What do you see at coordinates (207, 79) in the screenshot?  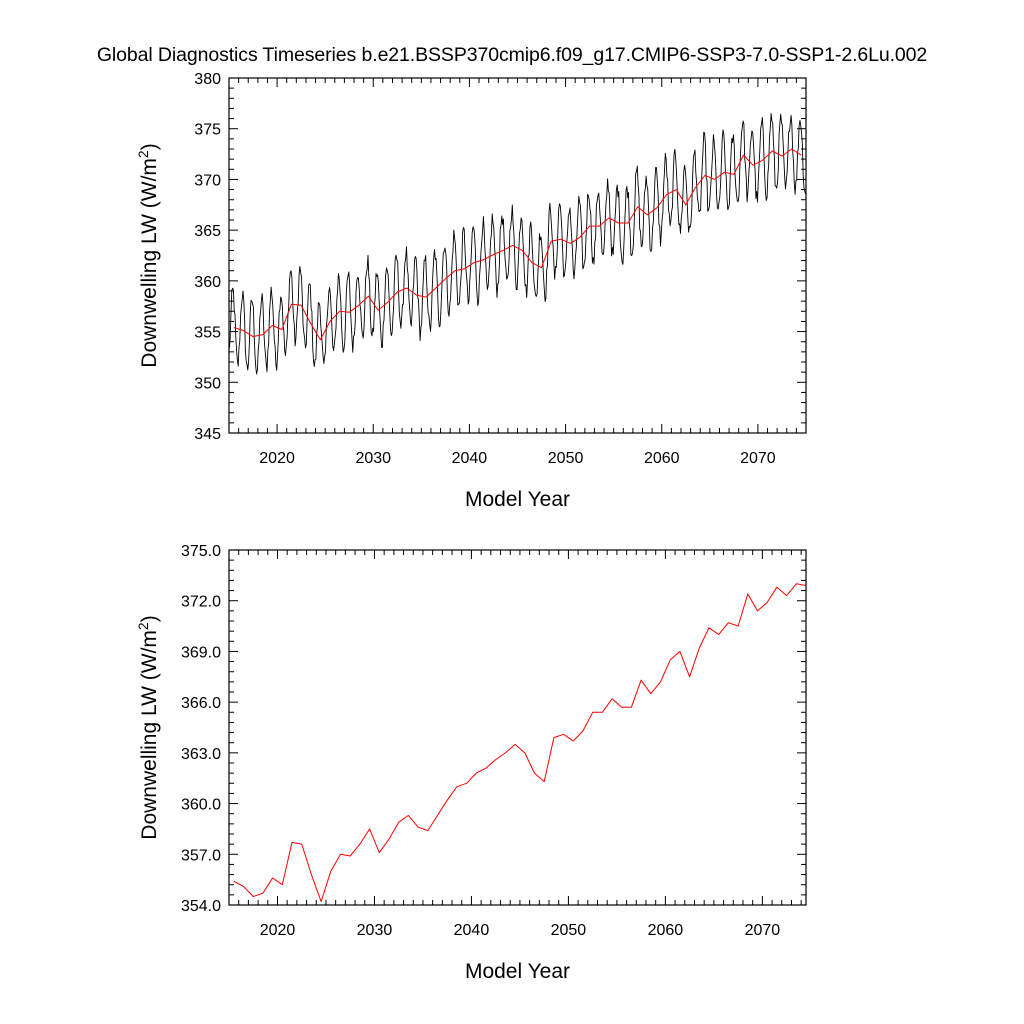 I see `y-tick-label: 380` at bounding box center [207, 79].